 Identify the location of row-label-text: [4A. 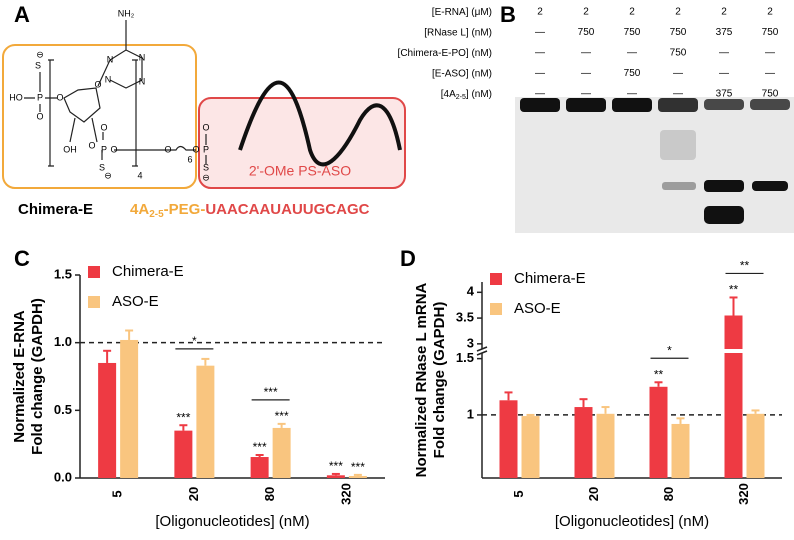
(448, 94).